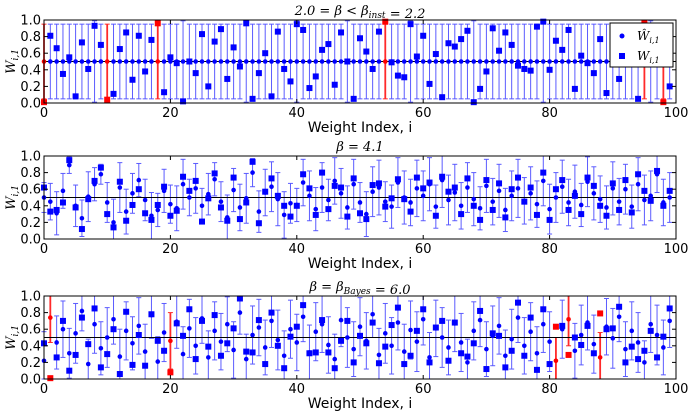 Image resolution: width=692 pixels, height=415 pixels. Describe the element at coordinates (30, 206) in the screenshot. I see `chart-2-ytick-label-2: 0.4` at that location.